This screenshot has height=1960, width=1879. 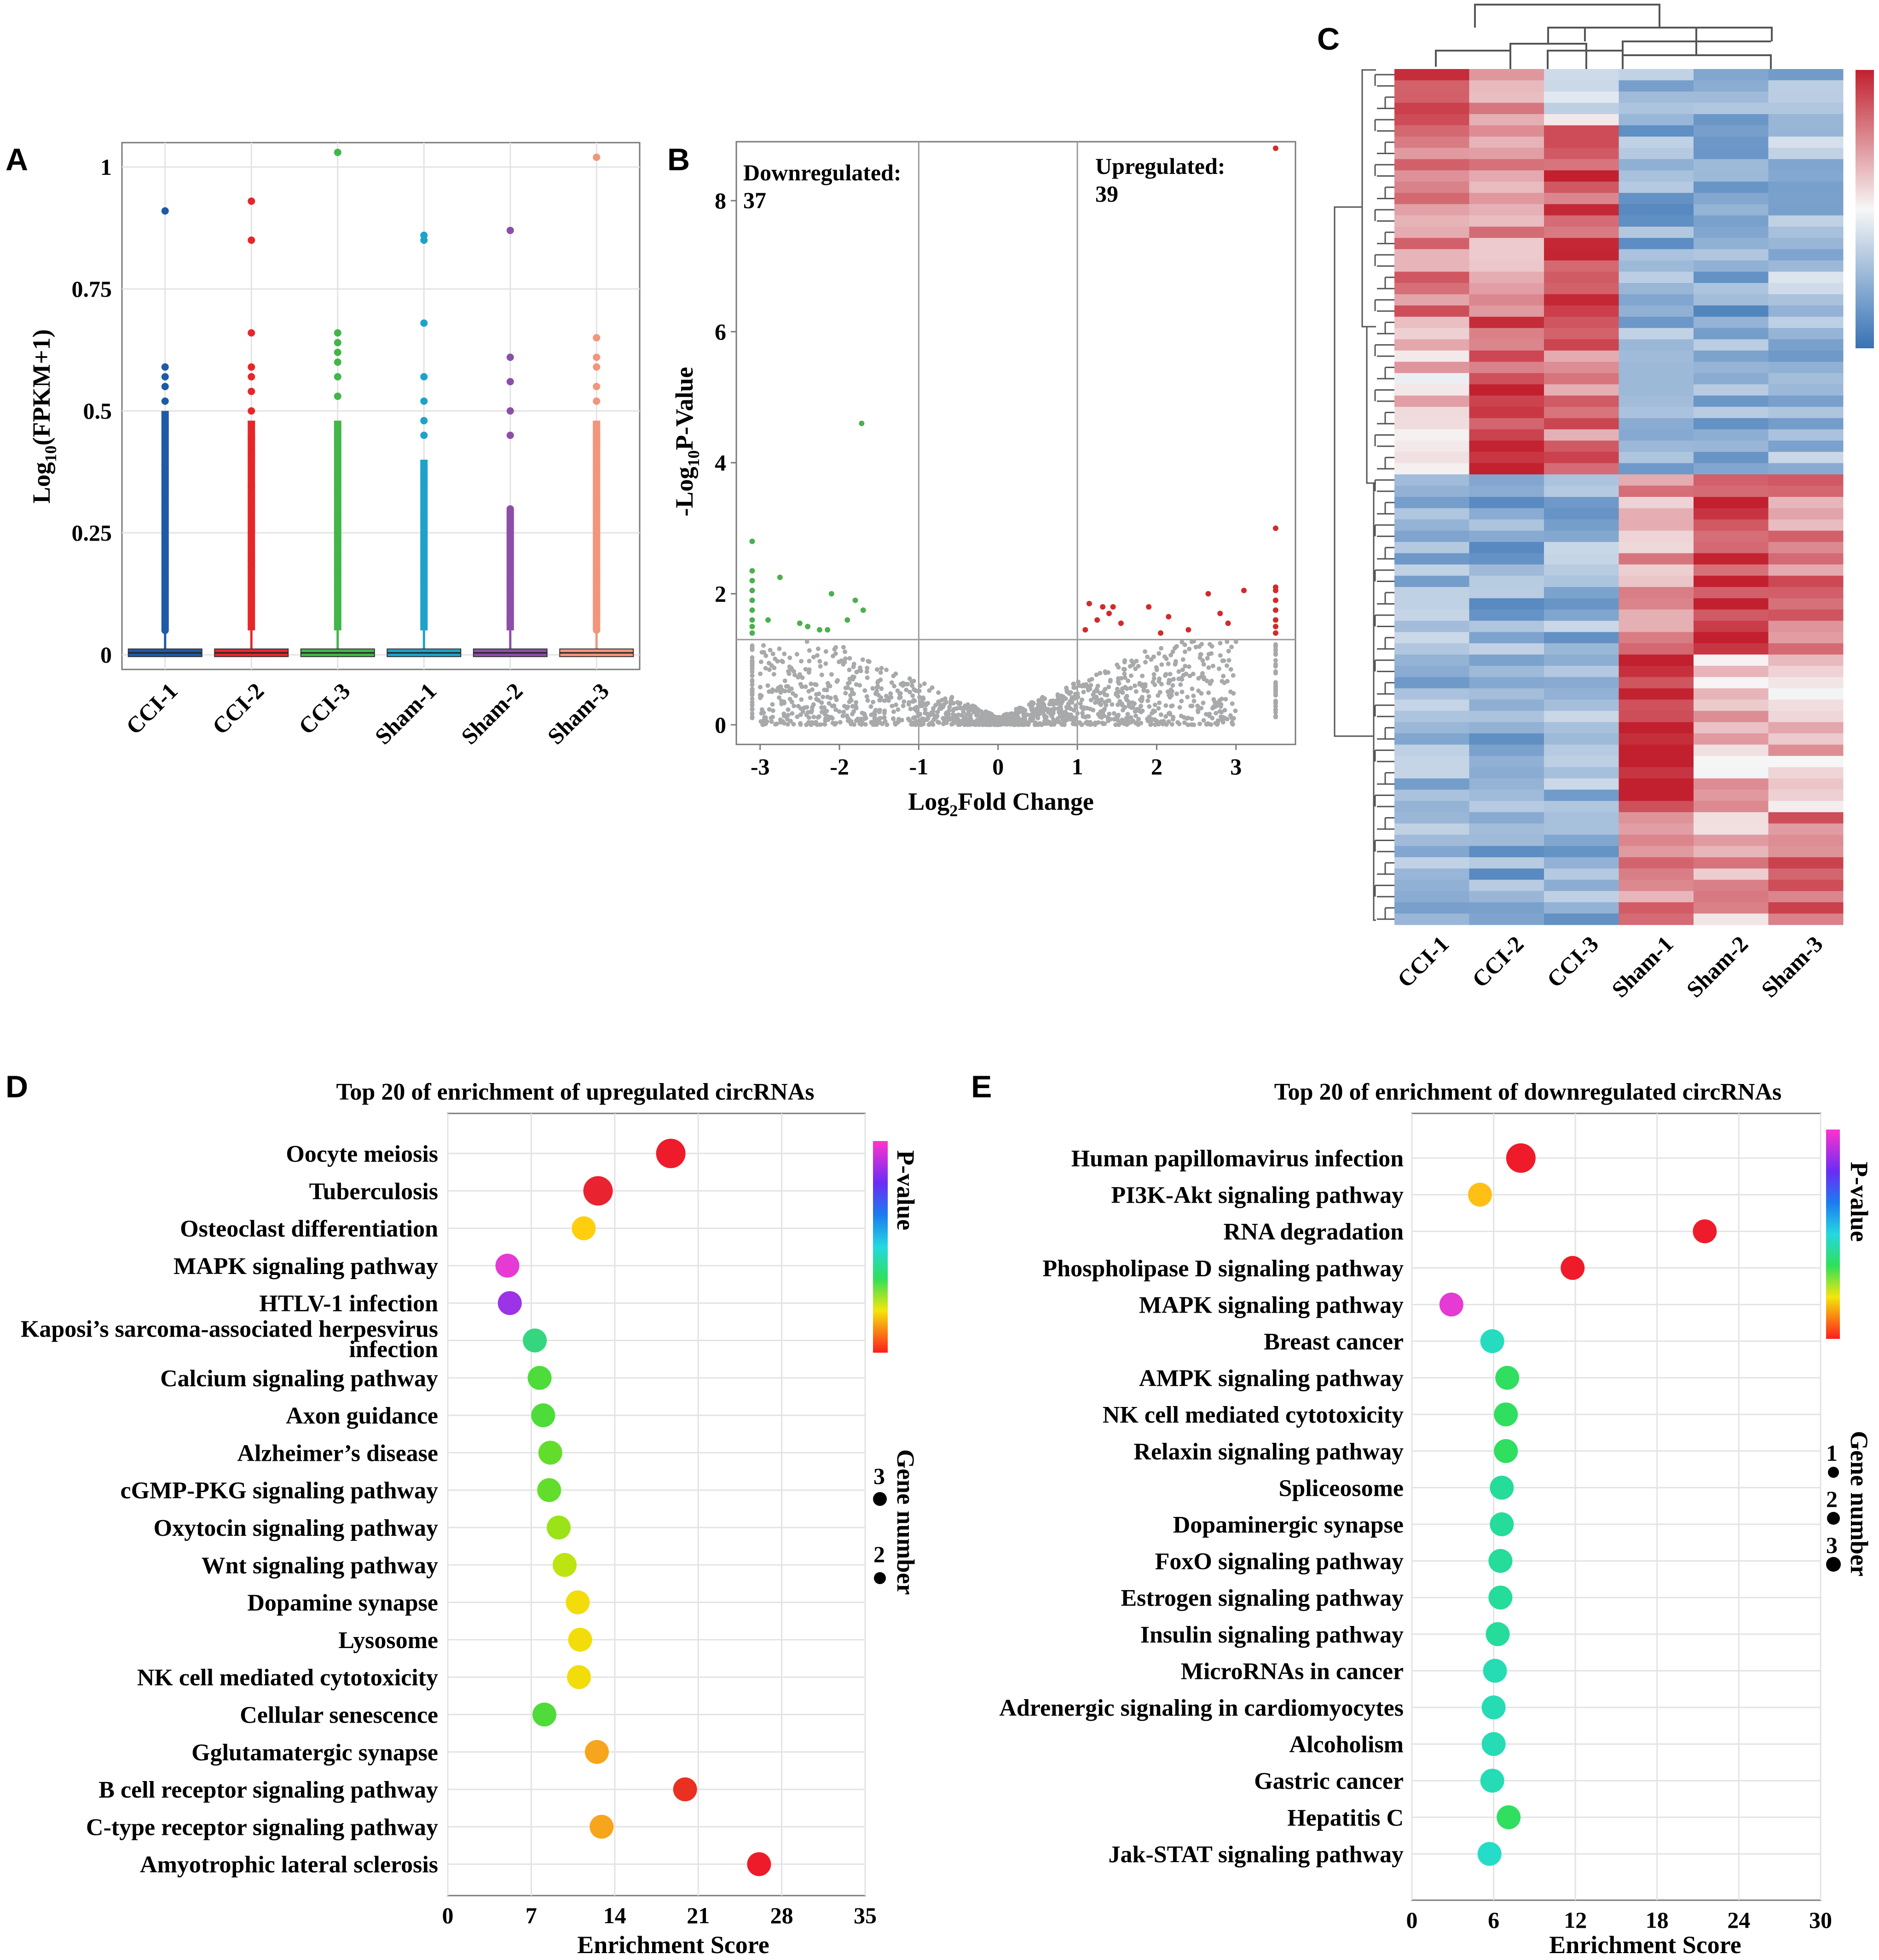 What do you see at coordinates (760, 766) in the screenshot?
I see `x-tick-b-0: -3` at bounding box center [760, 766].